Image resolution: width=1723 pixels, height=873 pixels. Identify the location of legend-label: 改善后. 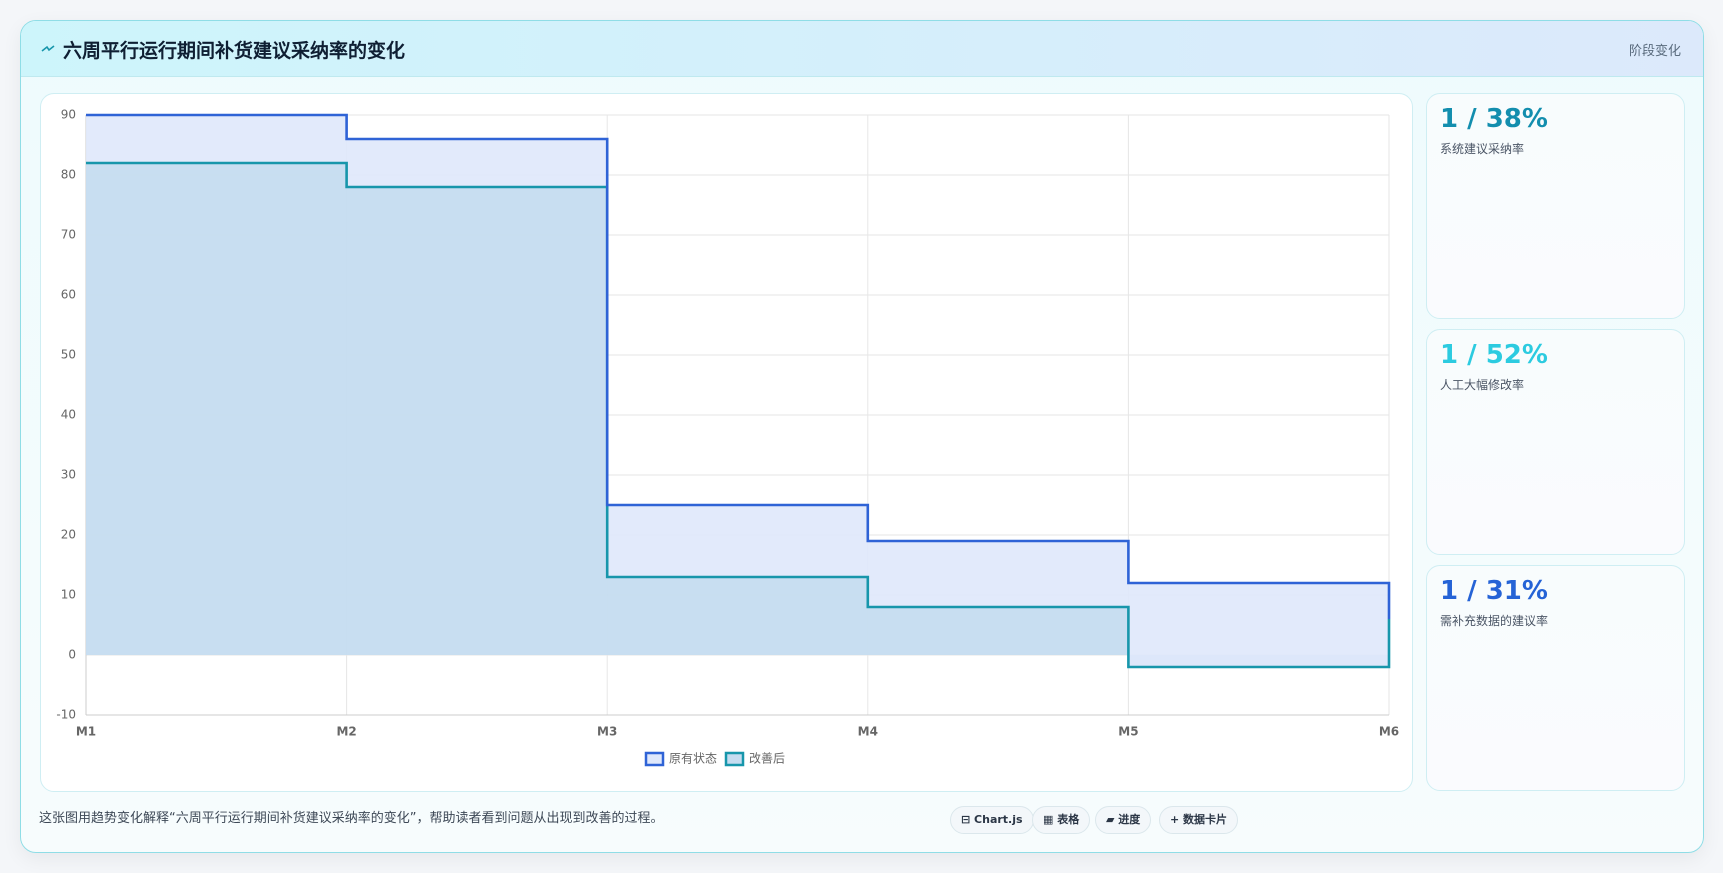
(767, 758).